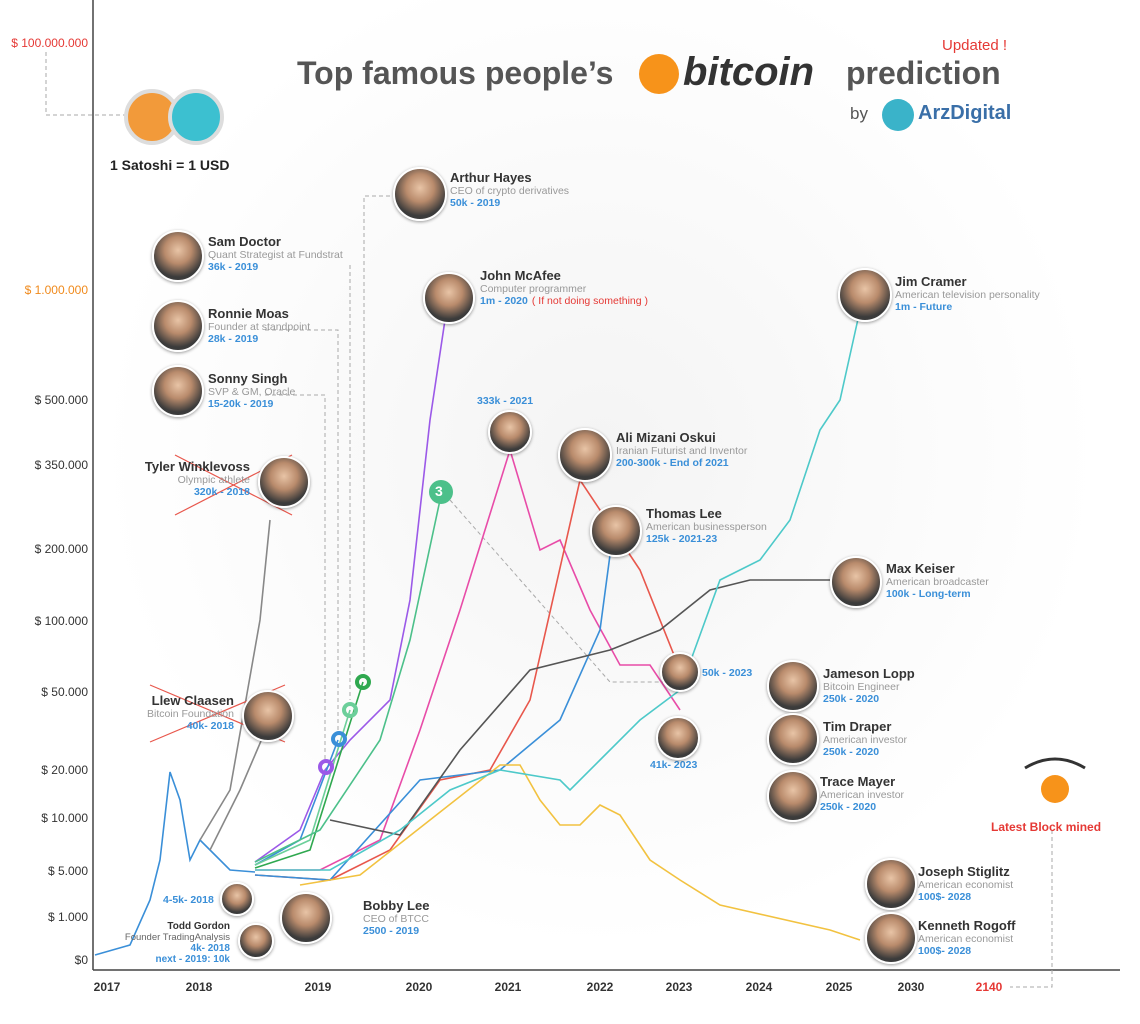 The height and width of the screenshot is (1024, 1140). I want to click on person-prediction: 1m - 2020( If not doing something ), so click(564, 301).